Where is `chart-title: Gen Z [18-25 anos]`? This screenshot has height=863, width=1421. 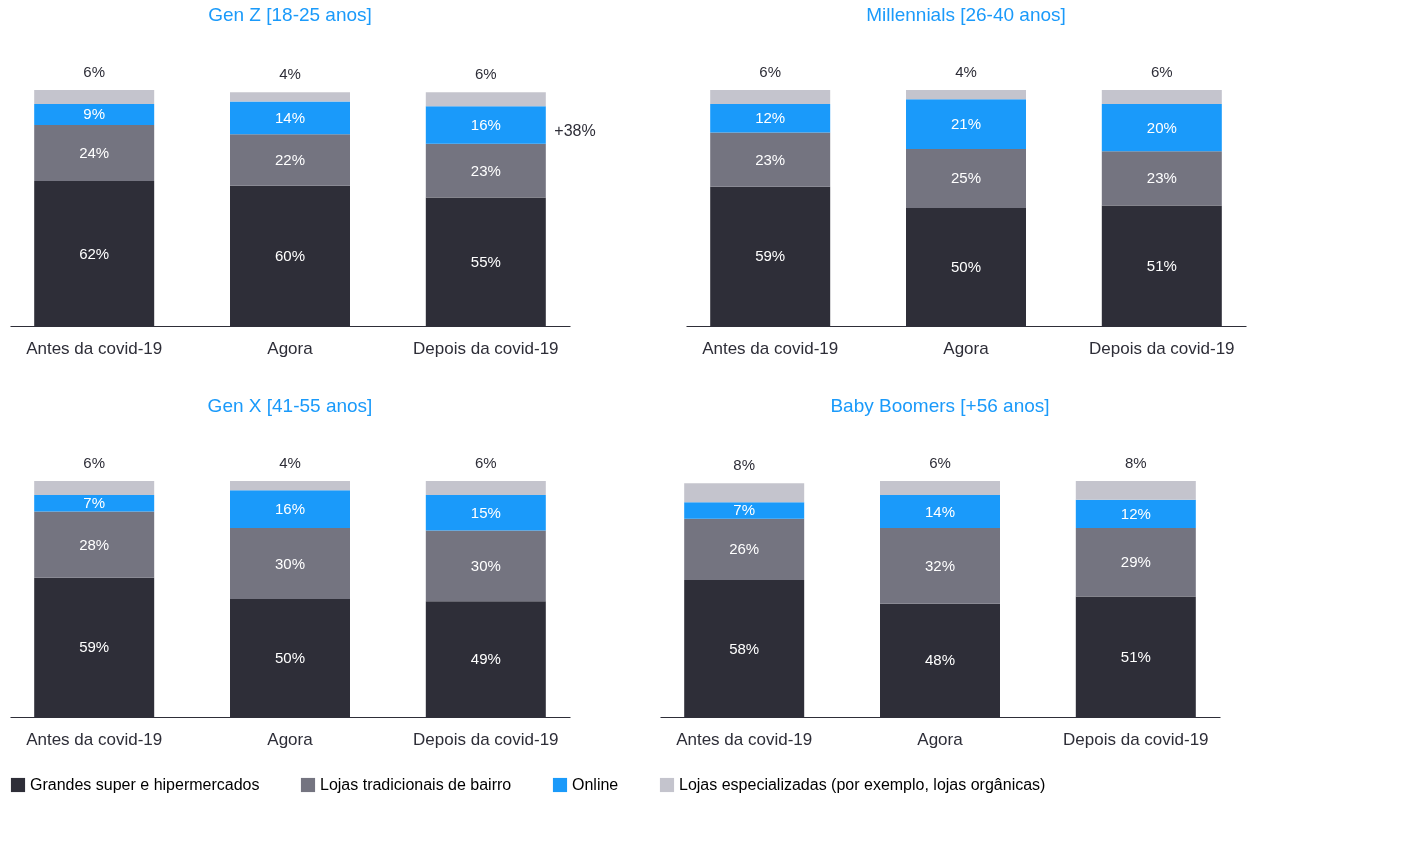 chart-title: Gen Z [18-25 anos] is located at coordinates (290, 14).